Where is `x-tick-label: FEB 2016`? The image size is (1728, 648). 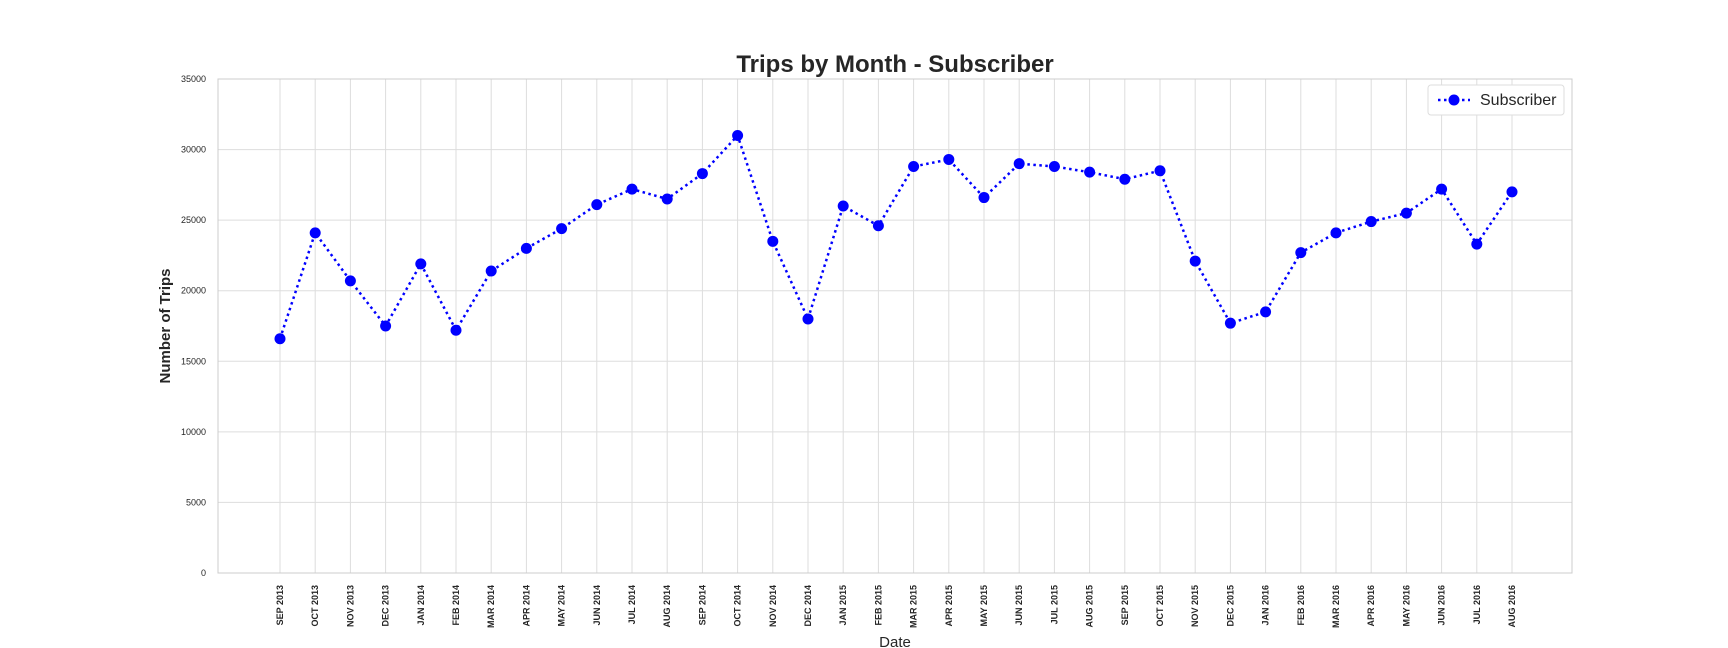
x-tick-label: FEB 2016 is located at coordinates (1301, 605).